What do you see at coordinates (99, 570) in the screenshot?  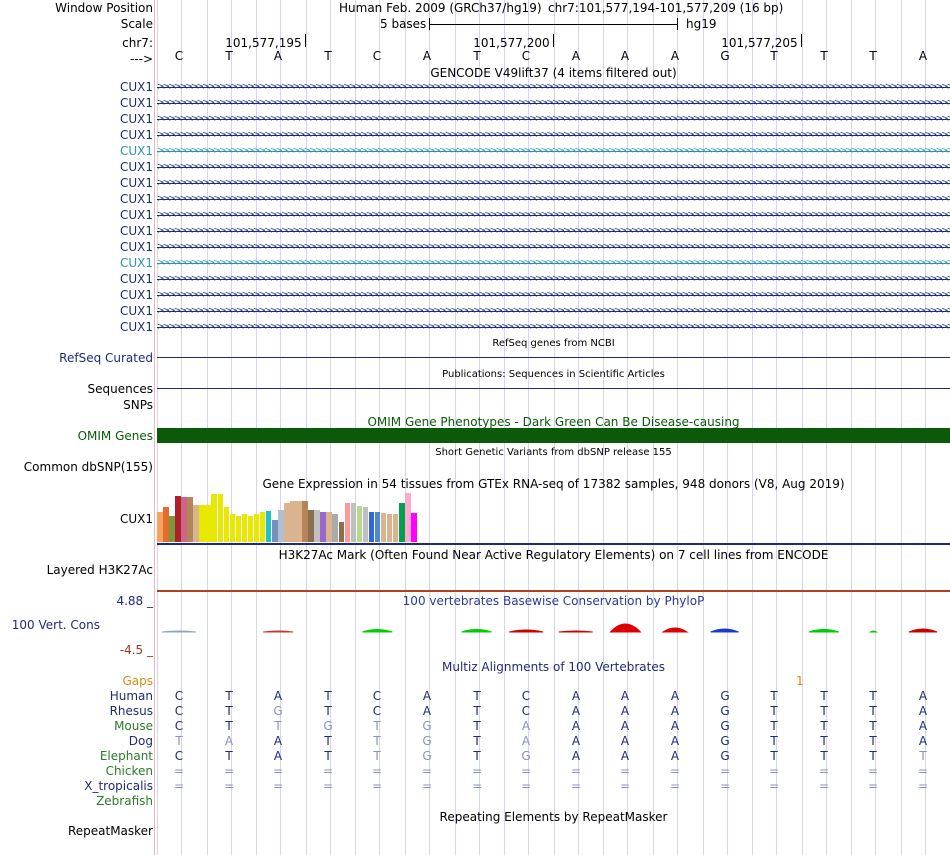 I see `h3k27ac-label: Layered H3K27Ac` at bounding box center [99, 570].